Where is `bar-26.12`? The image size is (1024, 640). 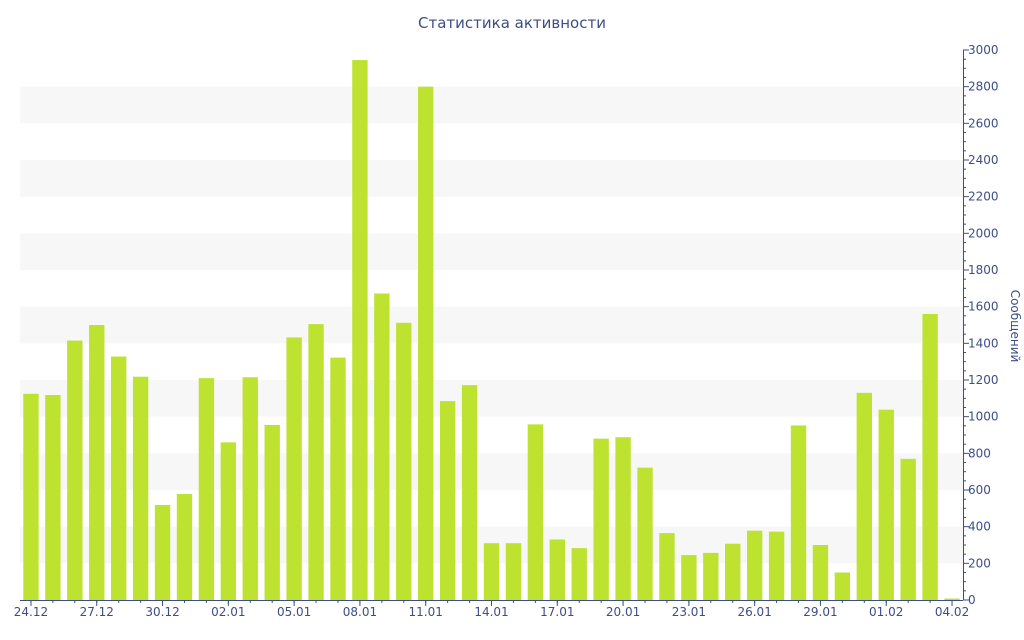 bar-26.12 is located at coordinates (75, 470).